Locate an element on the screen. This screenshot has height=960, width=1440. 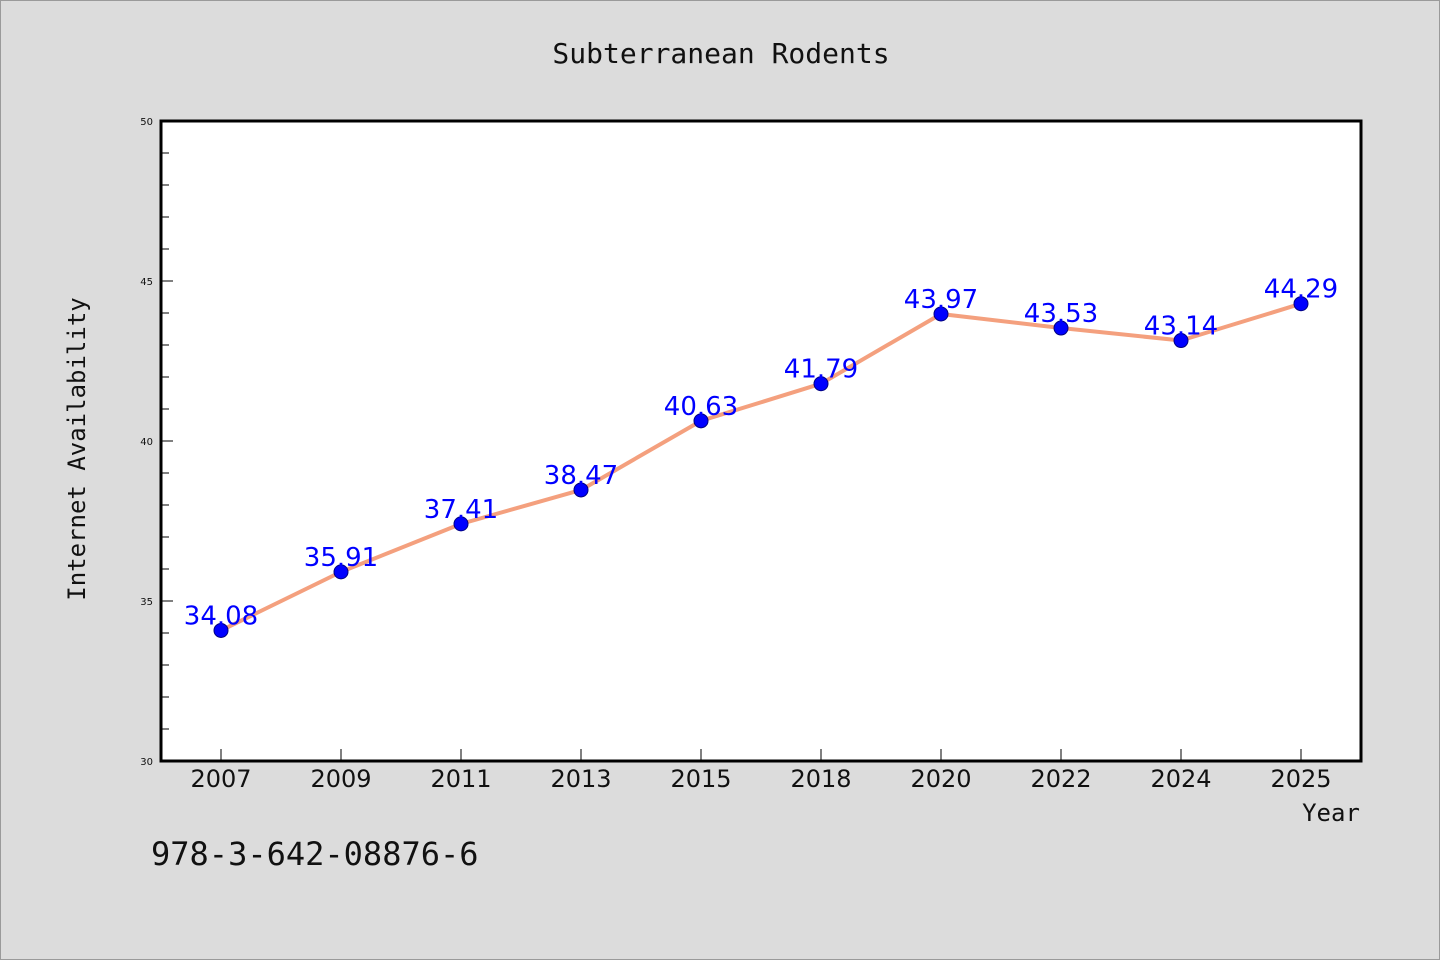
x-tick-label: 2022 is located at coordinates (1060, 779).